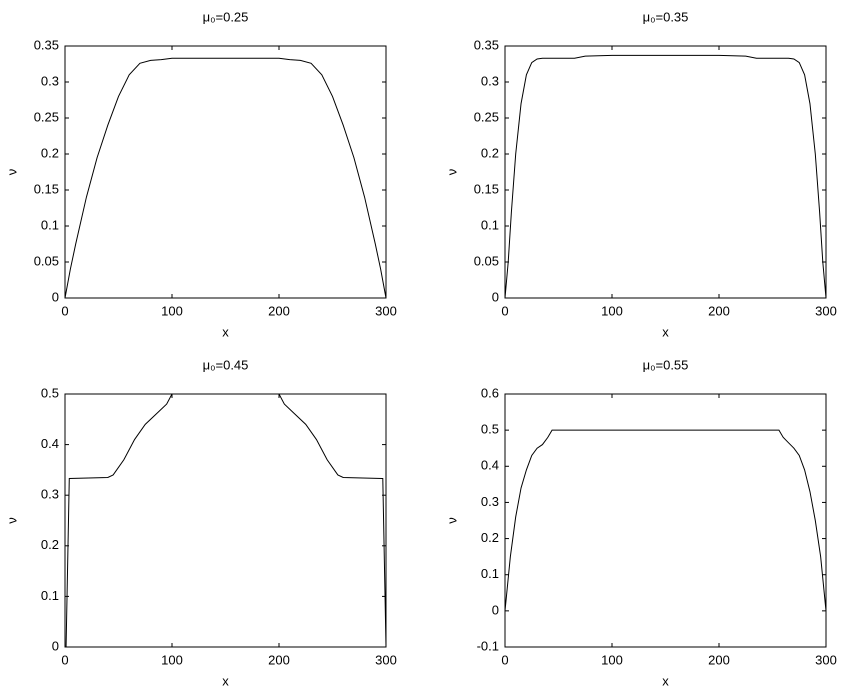 The image size is (848, 692). I want to click on chart-title: μ₀=0.25, so click(226, 16).